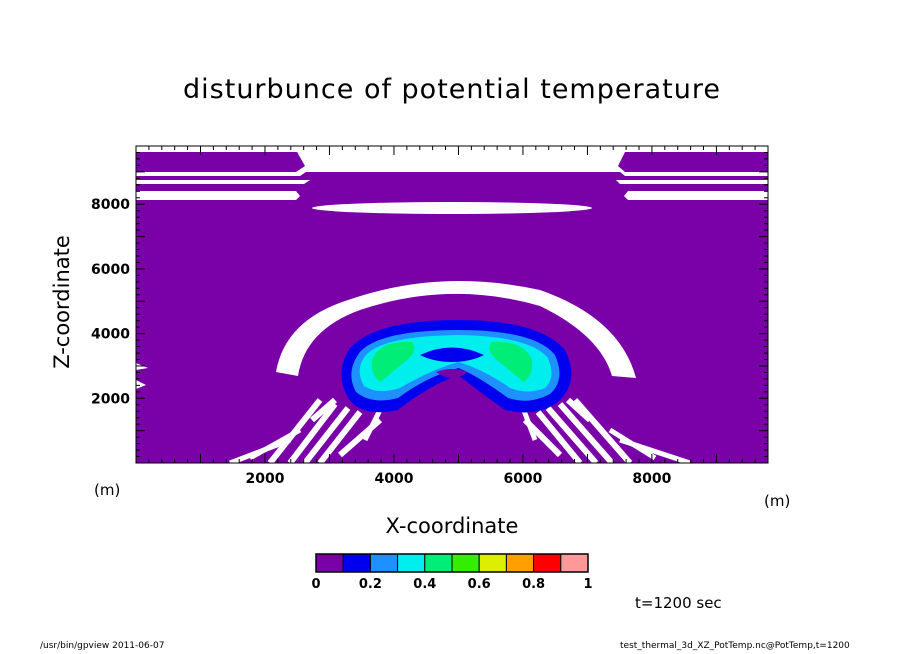  Describe the element at coordinates (110, 399) in the screenshot. I see `y-tick-label: 2000` at that location.